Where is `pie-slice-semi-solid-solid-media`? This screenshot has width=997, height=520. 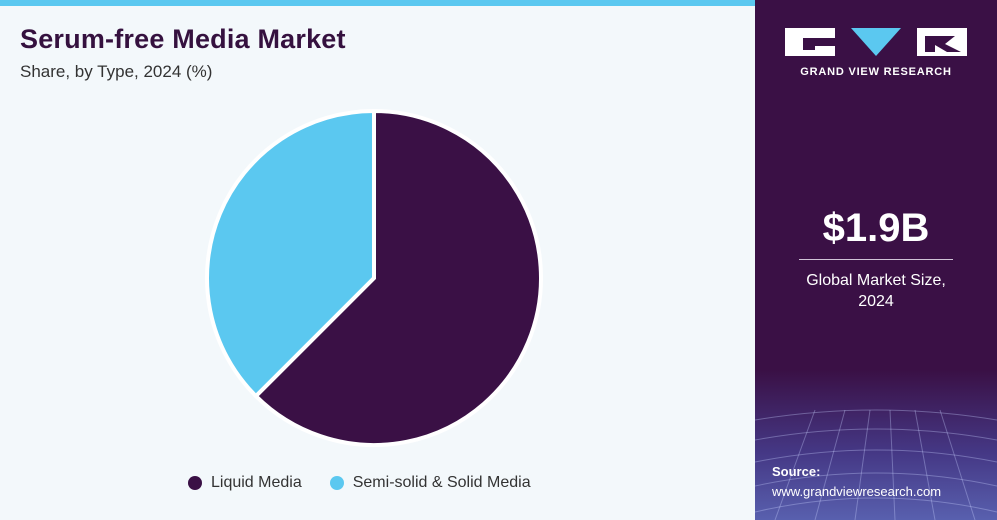
pie-slice-semi-solid-solid-media is located at coordinates (290, 253).